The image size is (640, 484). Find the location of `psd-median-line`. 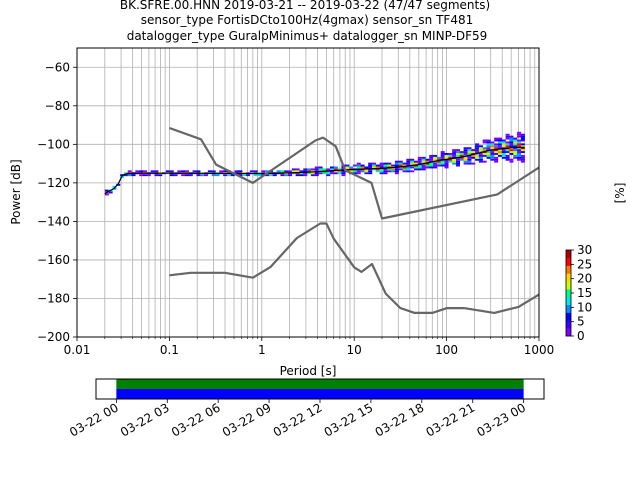

psd-median-line is located at coordinates (314, 170).